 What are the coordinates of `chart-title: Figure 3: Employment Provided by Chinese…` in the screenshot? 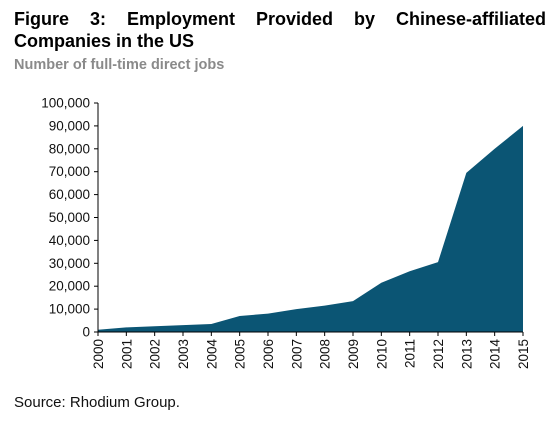 It's located at (280, 30).